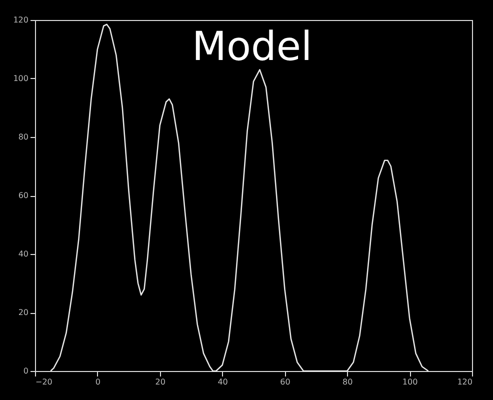  What do you see at coordinates (23, 254) in the screenshot?
I see `y-tick-label: 40` at bounding box center [23, 254].